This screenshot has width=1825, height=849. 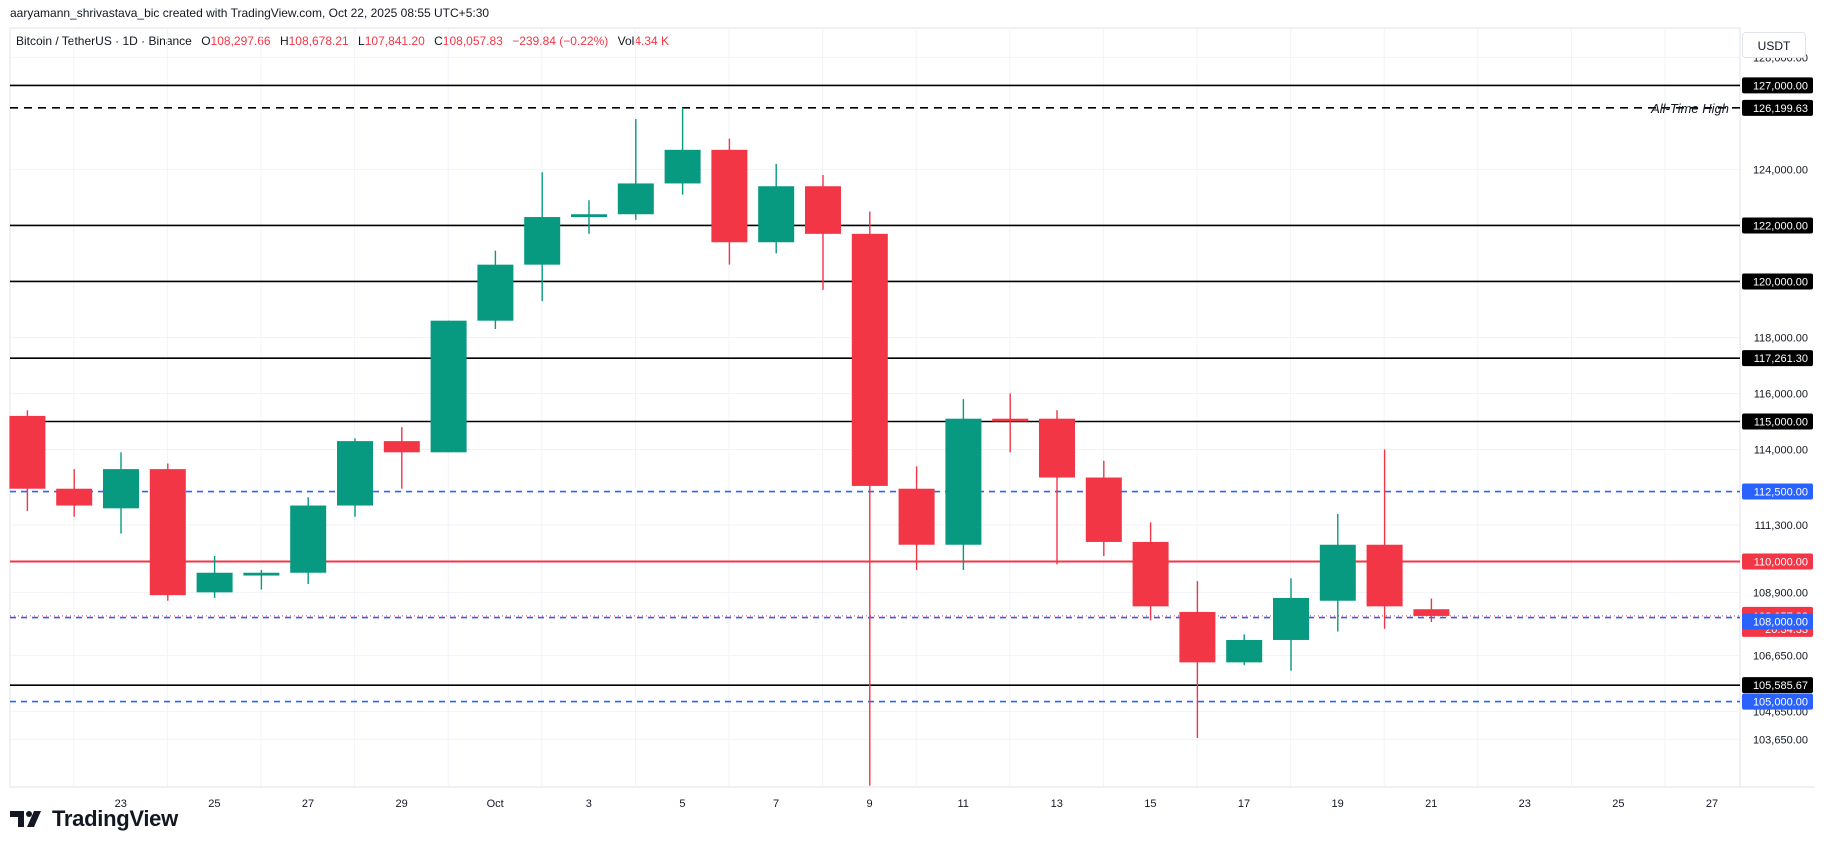 I want to click on price-tick-label: 128,000.00, so click(x=1780, y=58).